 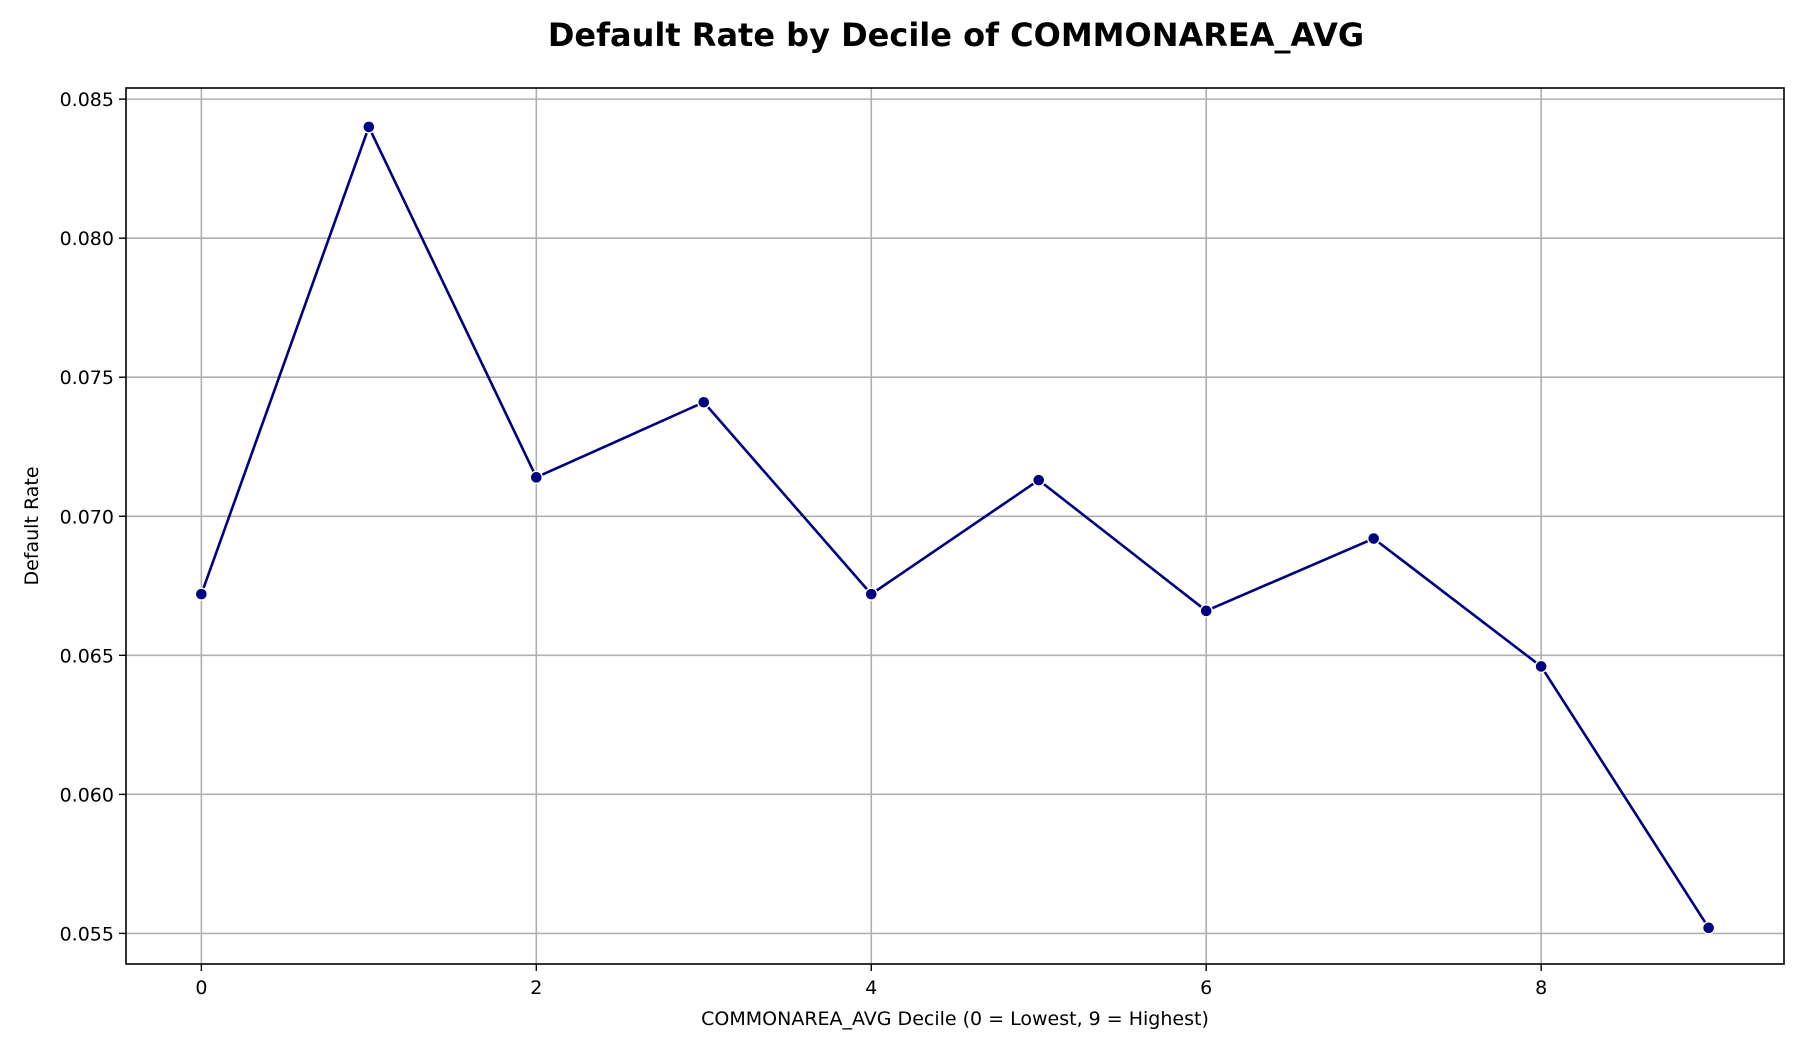 I want to click on y-tick-label: 0.065, so click(x=87, y=656).